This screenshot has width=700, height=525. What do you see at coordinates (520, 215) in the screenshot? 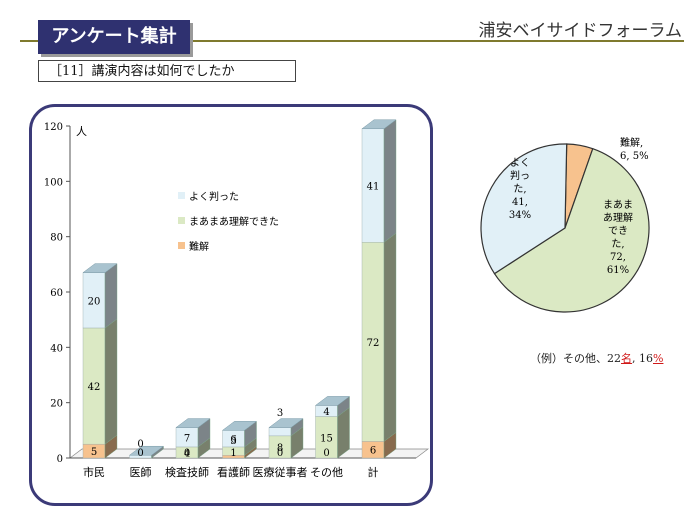
I see `pie-label-line: 34%` at bounding box center [520, 215].